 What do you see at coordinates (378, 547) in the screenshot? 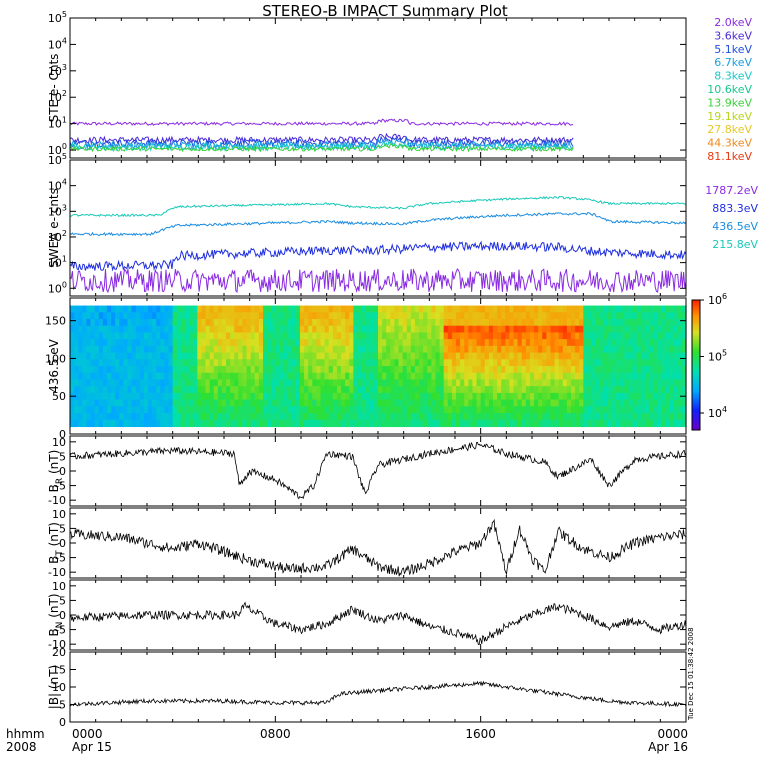
I see `bt-trace` at bounding box center [378, 547].